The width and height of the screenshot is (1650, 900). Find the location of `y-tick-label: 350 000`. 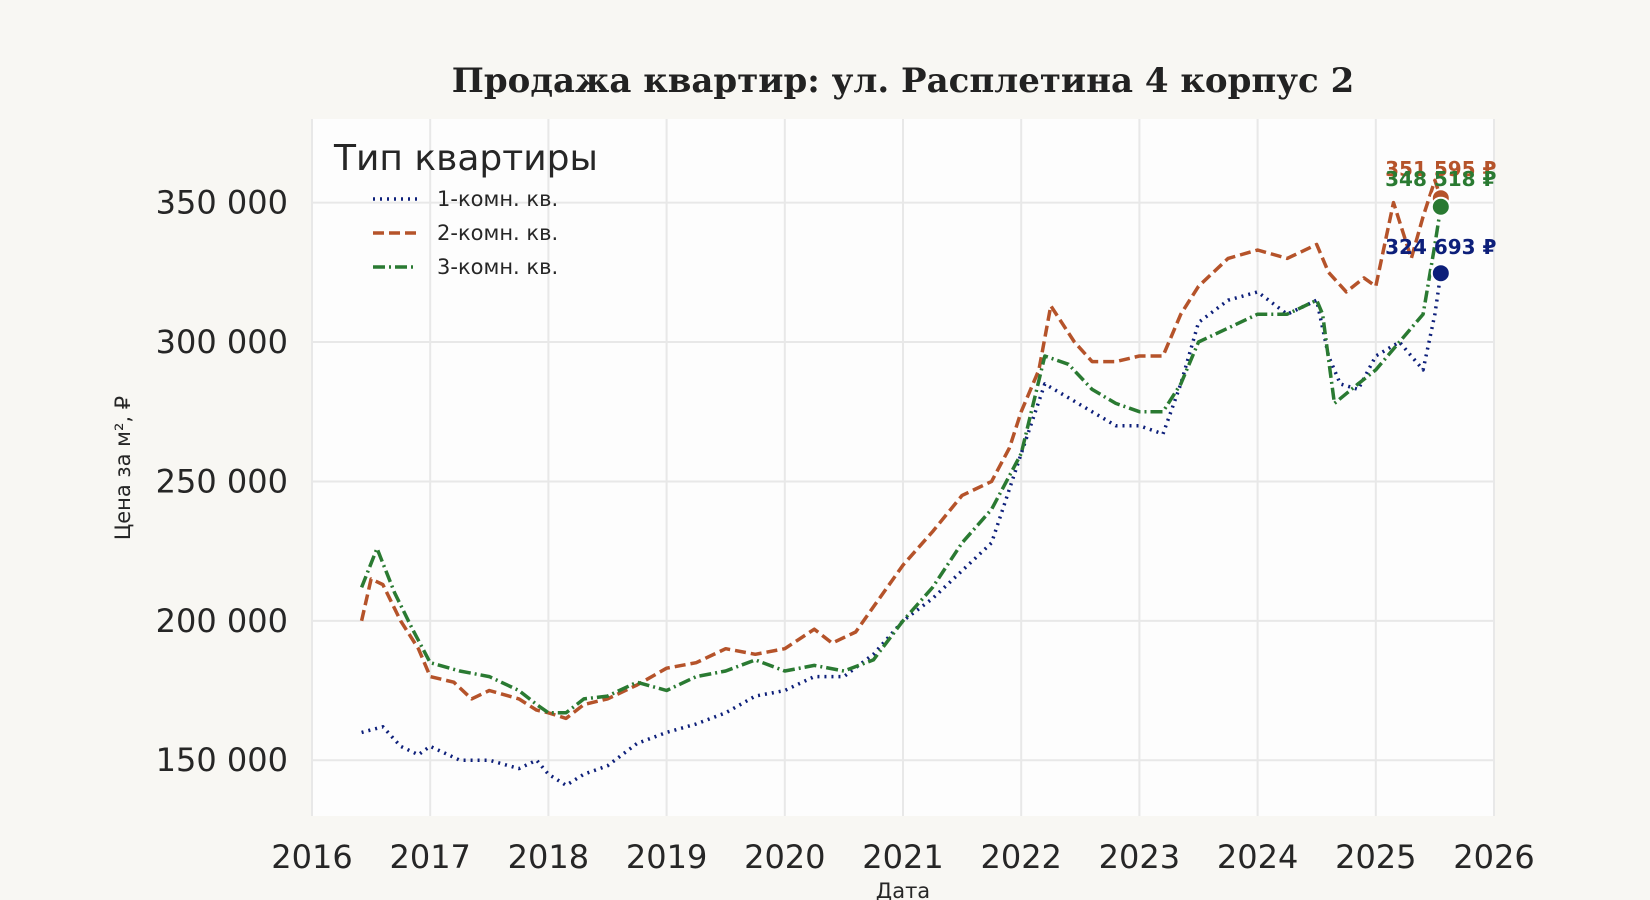

y-tick-label: 350 000 is located at coordinates (222, 203).